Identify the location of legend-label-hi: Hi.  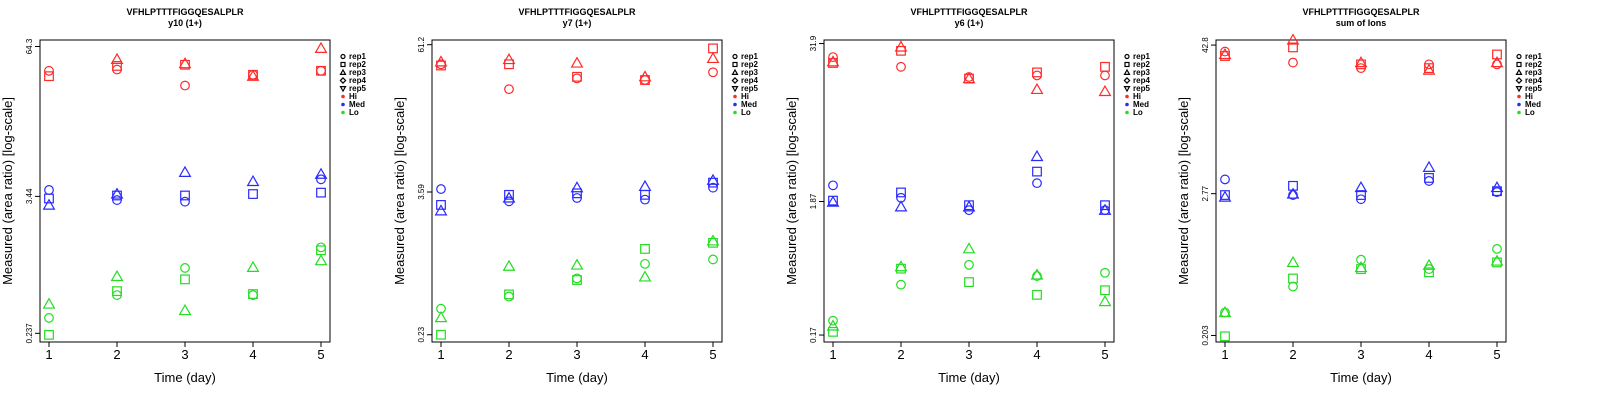
(1529, 96).